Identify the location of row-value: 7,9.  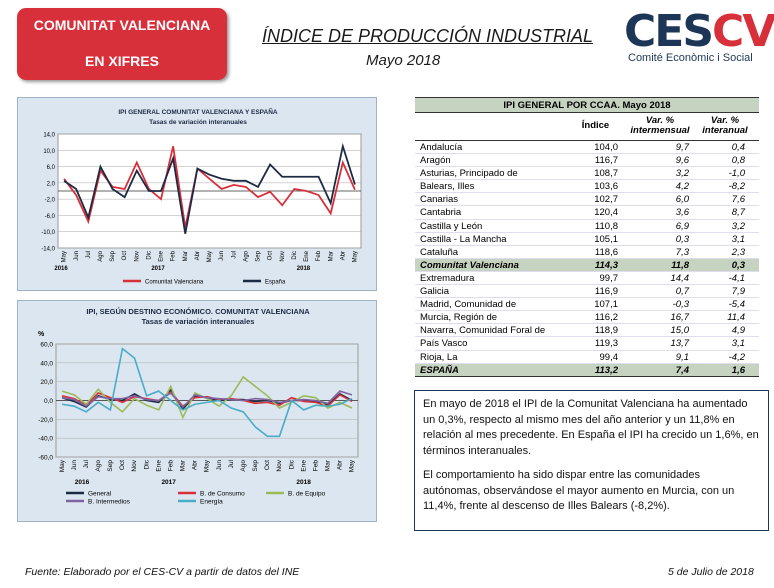
(738, 292).